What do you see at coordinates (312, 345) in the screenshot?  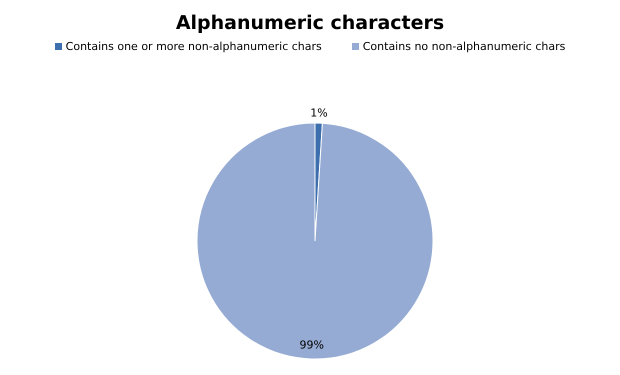 I see `data-label: 99%` at bounding box center [312, 345].